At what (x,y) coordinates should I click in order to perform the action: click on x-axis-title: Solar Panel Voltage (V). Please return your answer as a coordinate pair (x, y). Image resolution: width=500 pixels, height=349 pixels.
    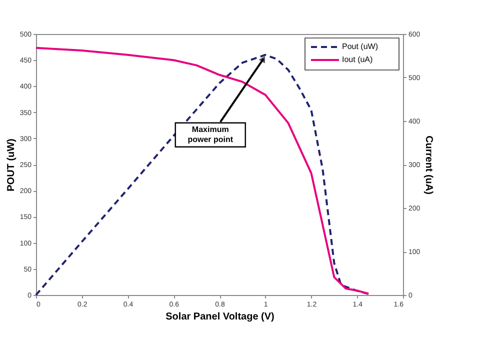
    Looking at the image, I should click on (220, 317).